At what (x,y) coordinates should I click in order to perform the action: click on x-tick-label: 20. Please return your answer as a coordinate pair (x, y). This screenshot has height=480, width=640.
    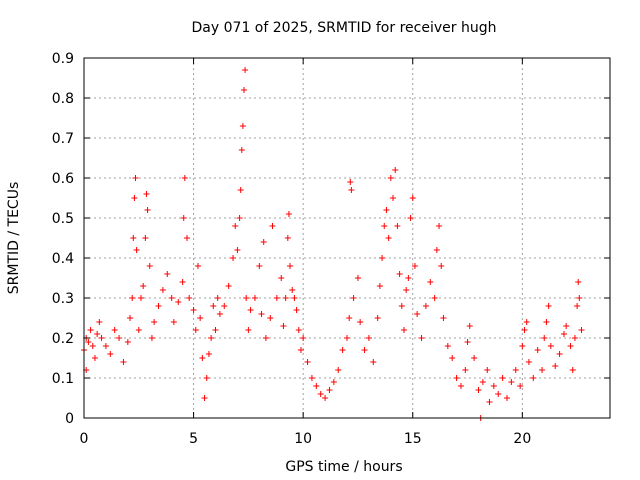
    Looking at the image, I should click on (522, 439).